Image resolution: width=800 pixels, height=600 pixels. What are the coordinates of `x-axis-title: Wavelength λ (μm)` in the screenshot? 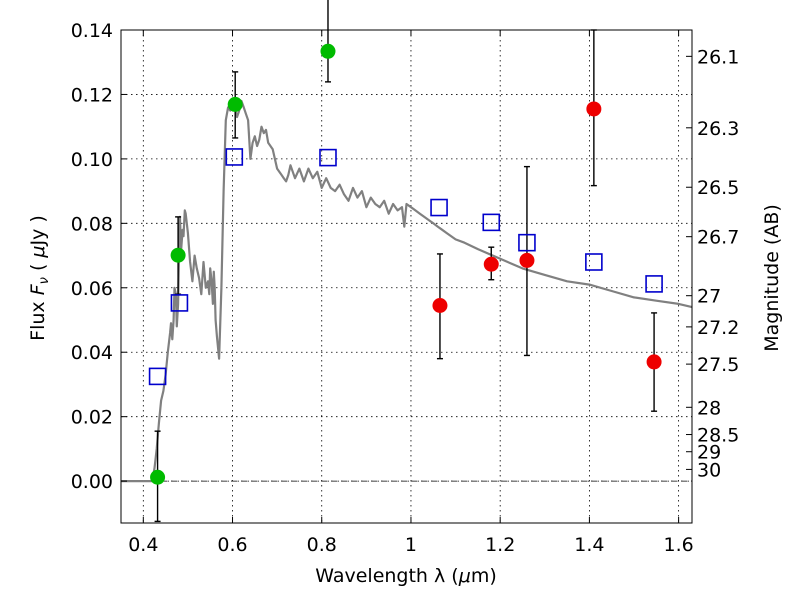 It's located at (405, 576).